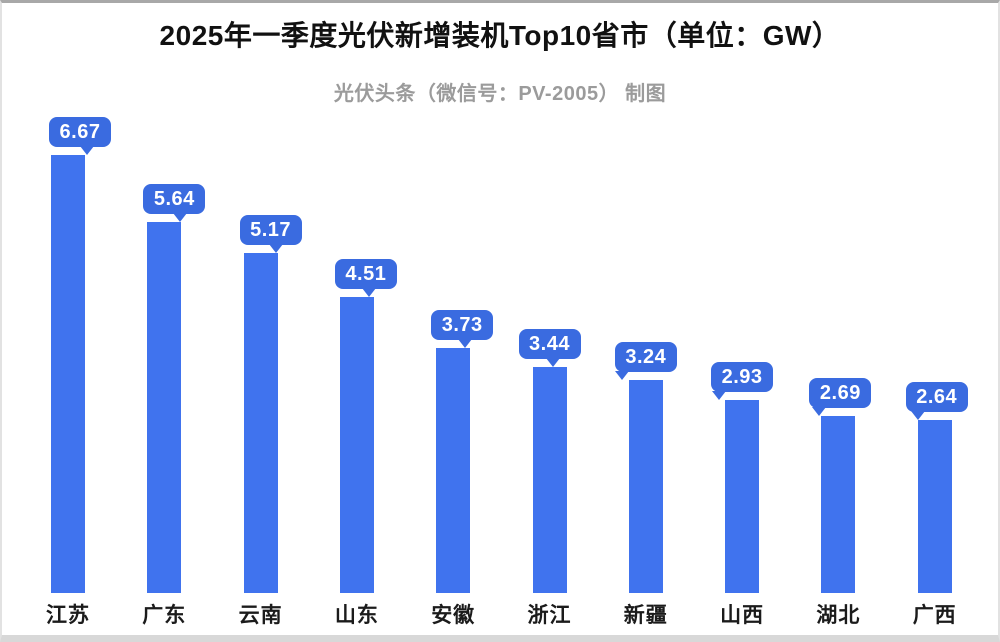  I want to click on value-label: 2.64, so click(937, 396).